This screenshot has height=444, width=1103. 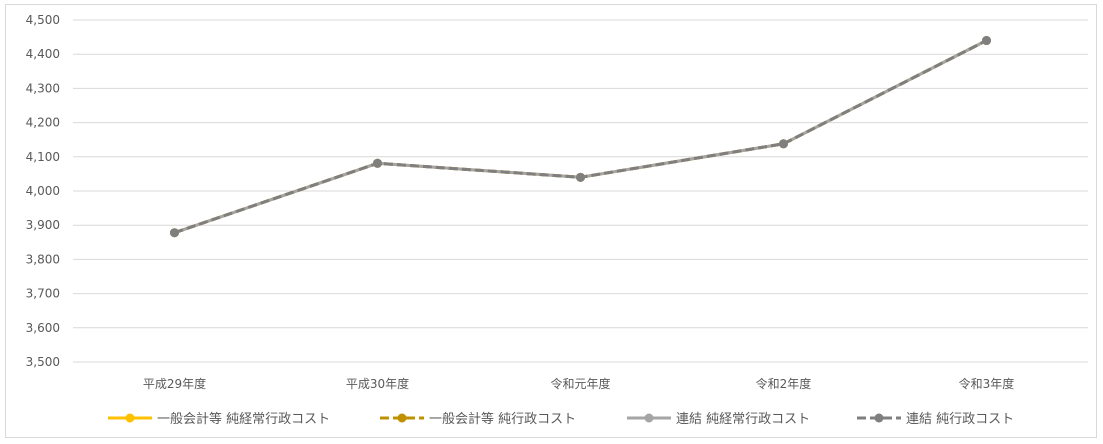 What do you see at coordinates (43, 328) in the screenshot?
I see `y-tick-label: 3,600` at bounding box center [43, 328].